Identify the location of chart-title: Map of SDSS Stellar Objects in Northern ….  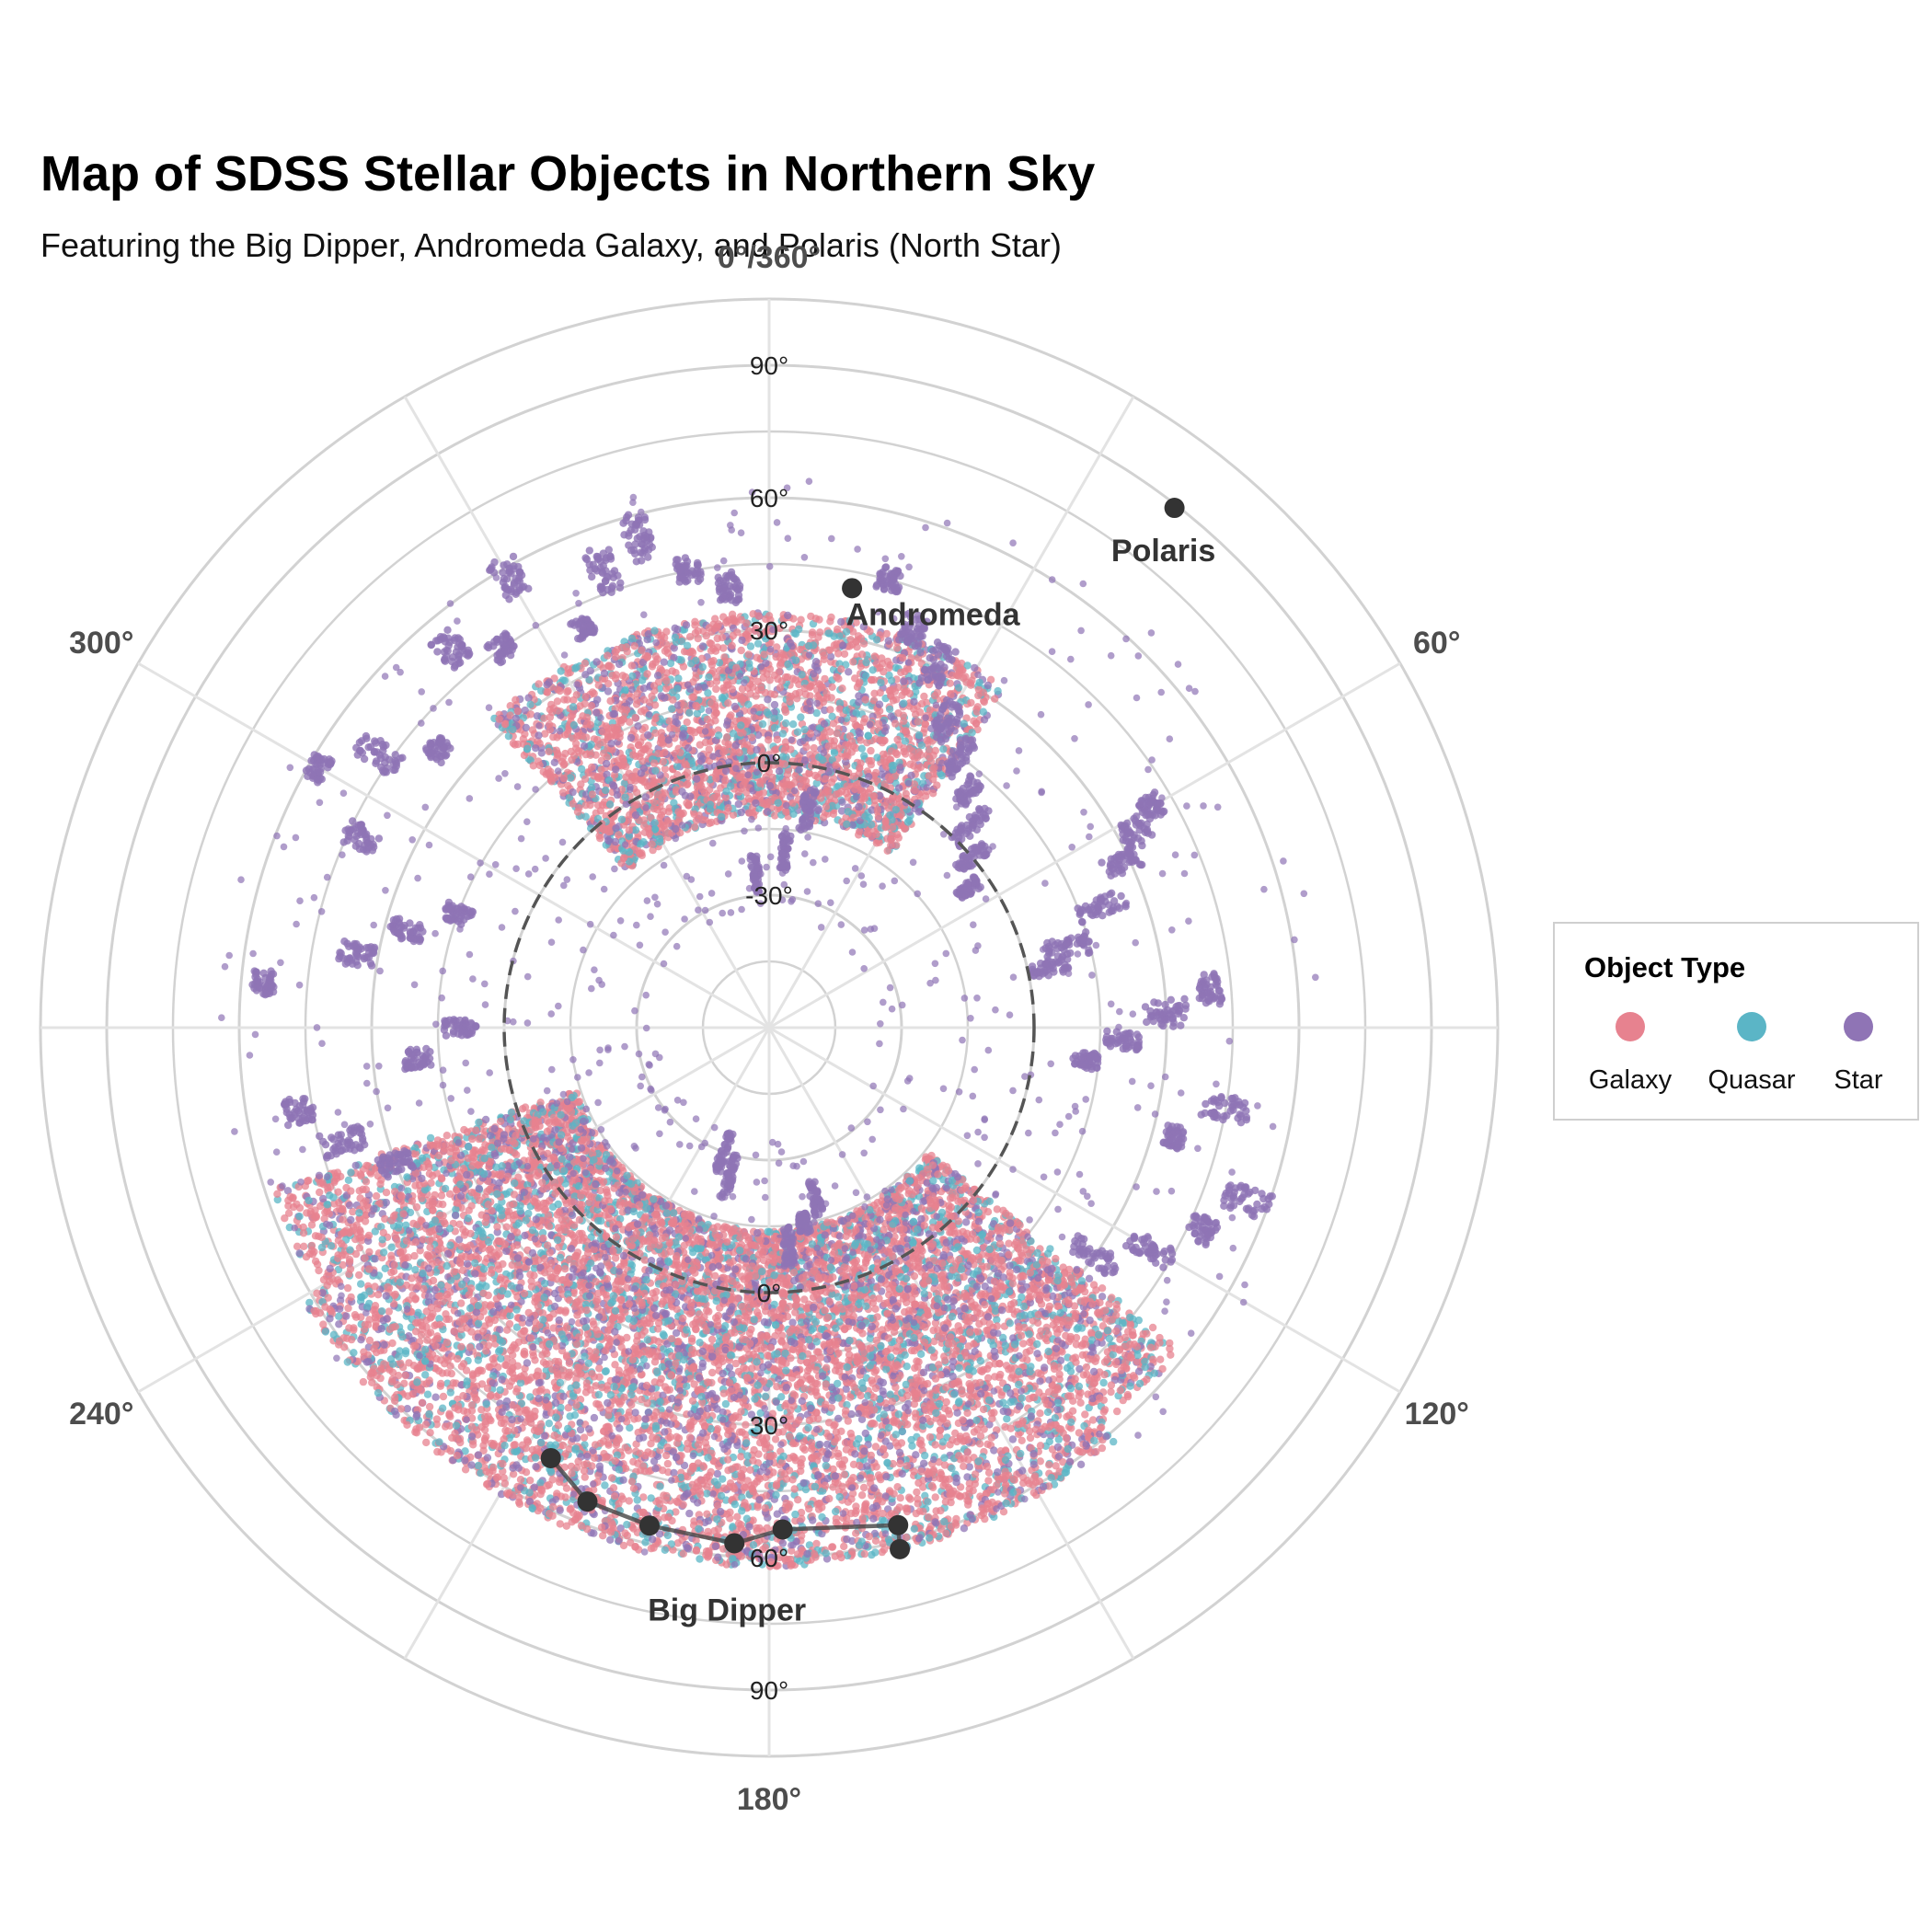
(568, 173).